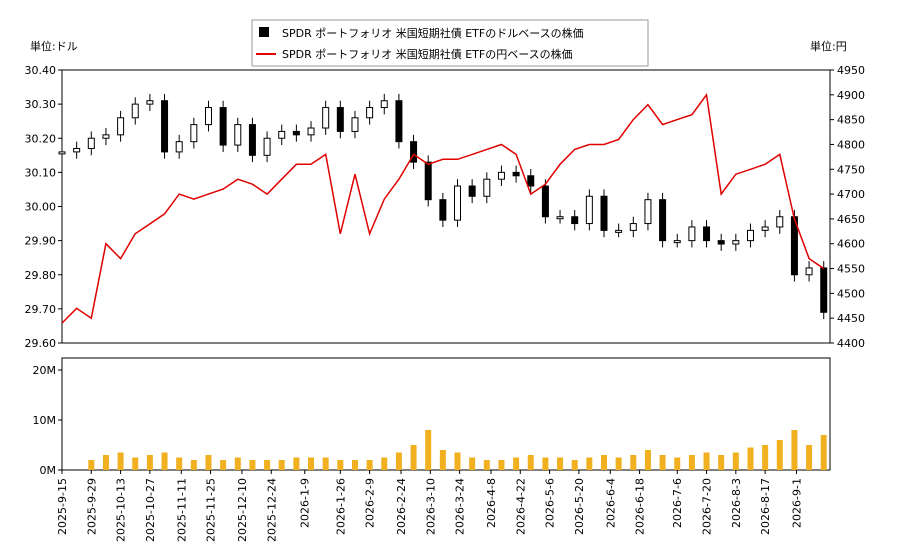 This screenshot has height=554, width=900. I want to click on right-tick-label: 4550, so click(851, 269).